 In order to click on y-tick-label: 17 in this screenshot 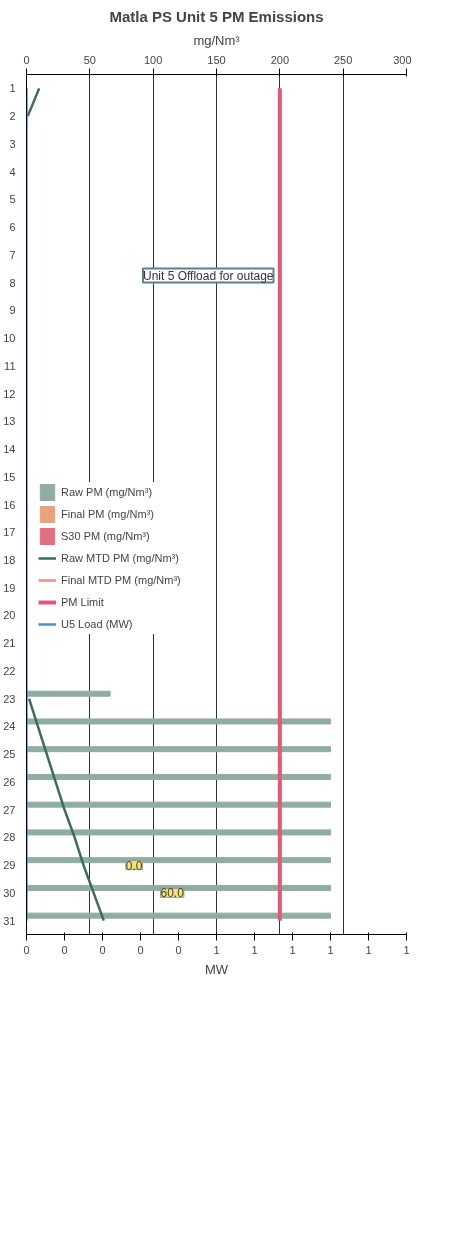, I will do `click(9, 532)`.